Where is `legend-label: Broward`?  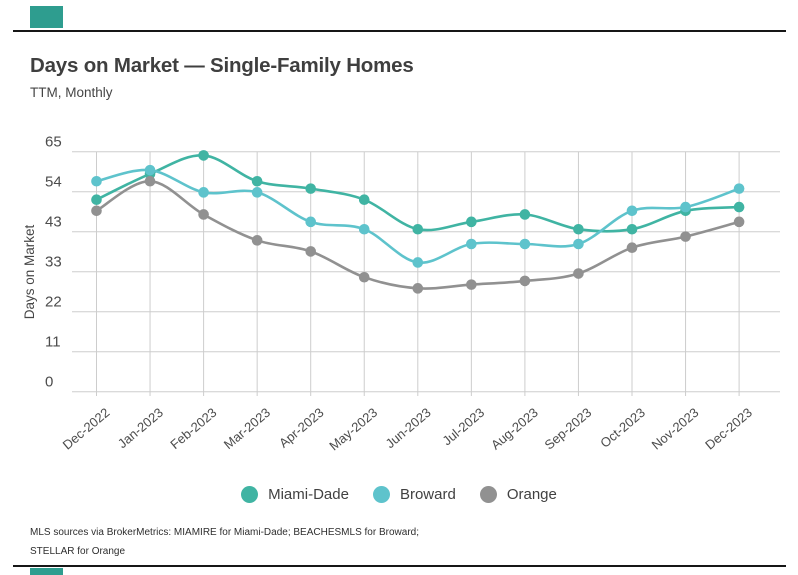 legend-label: Broward is located at coordinates (427, 494).